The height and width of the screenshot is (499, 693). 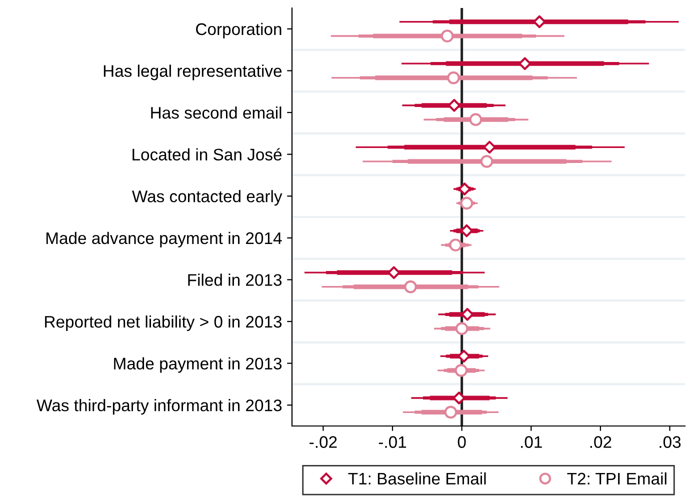 I want to click on y-tick-label: Has second email, so click(x=216, y=112).